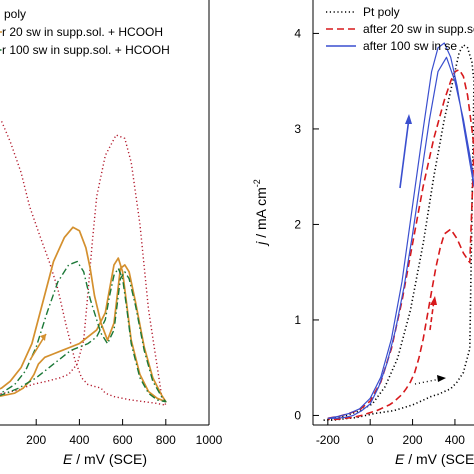  I want to click on left-x-tick-label: 200, so click(36, 440).